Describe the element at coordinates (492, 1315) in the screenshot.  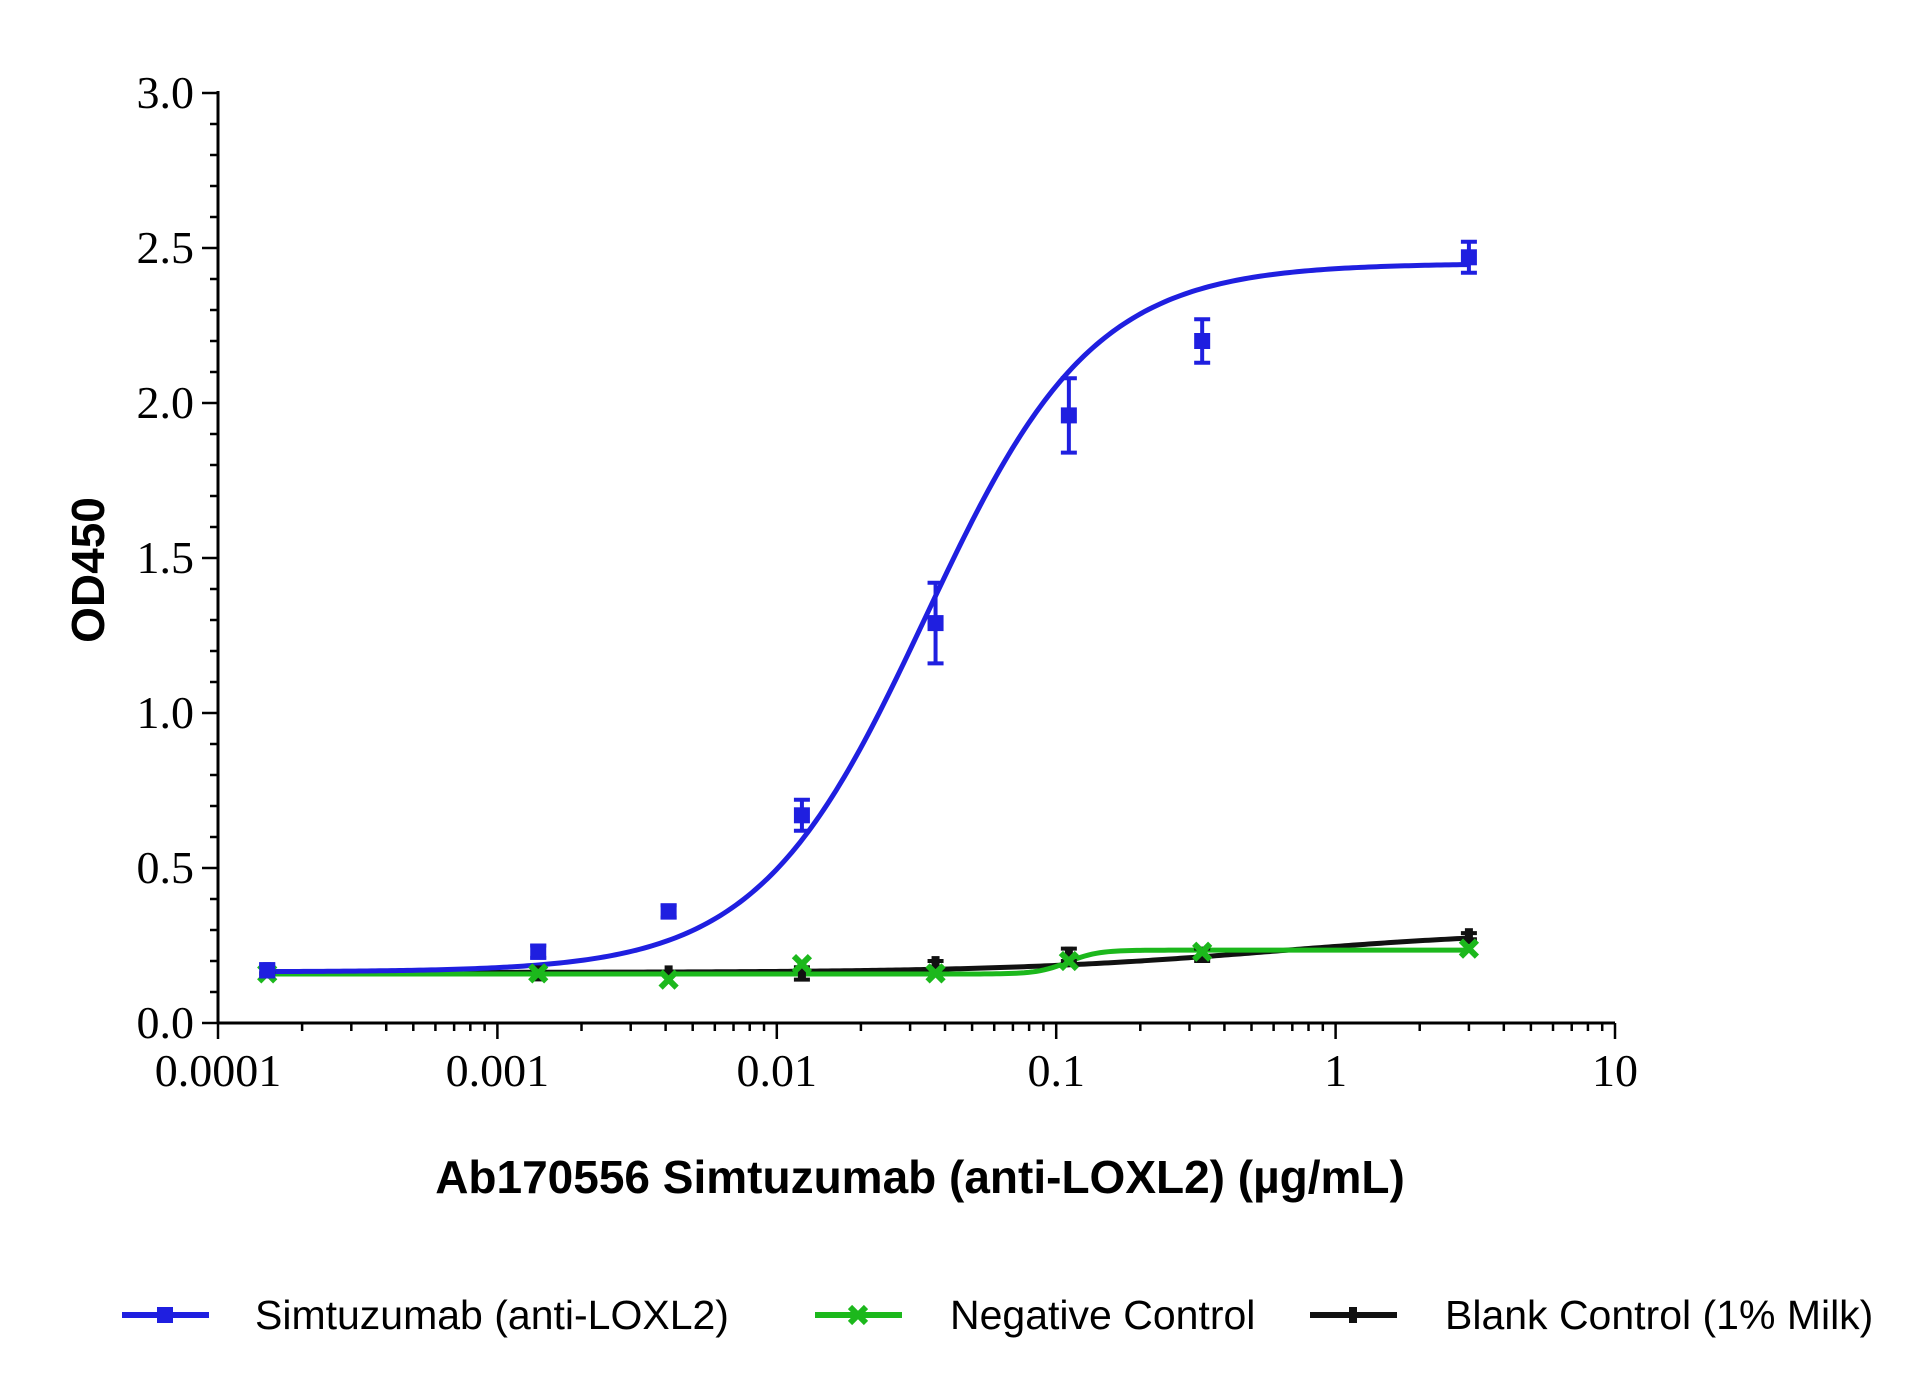
I see `legend-label: Simtuzumab (anti-LOXL2)` at that location.